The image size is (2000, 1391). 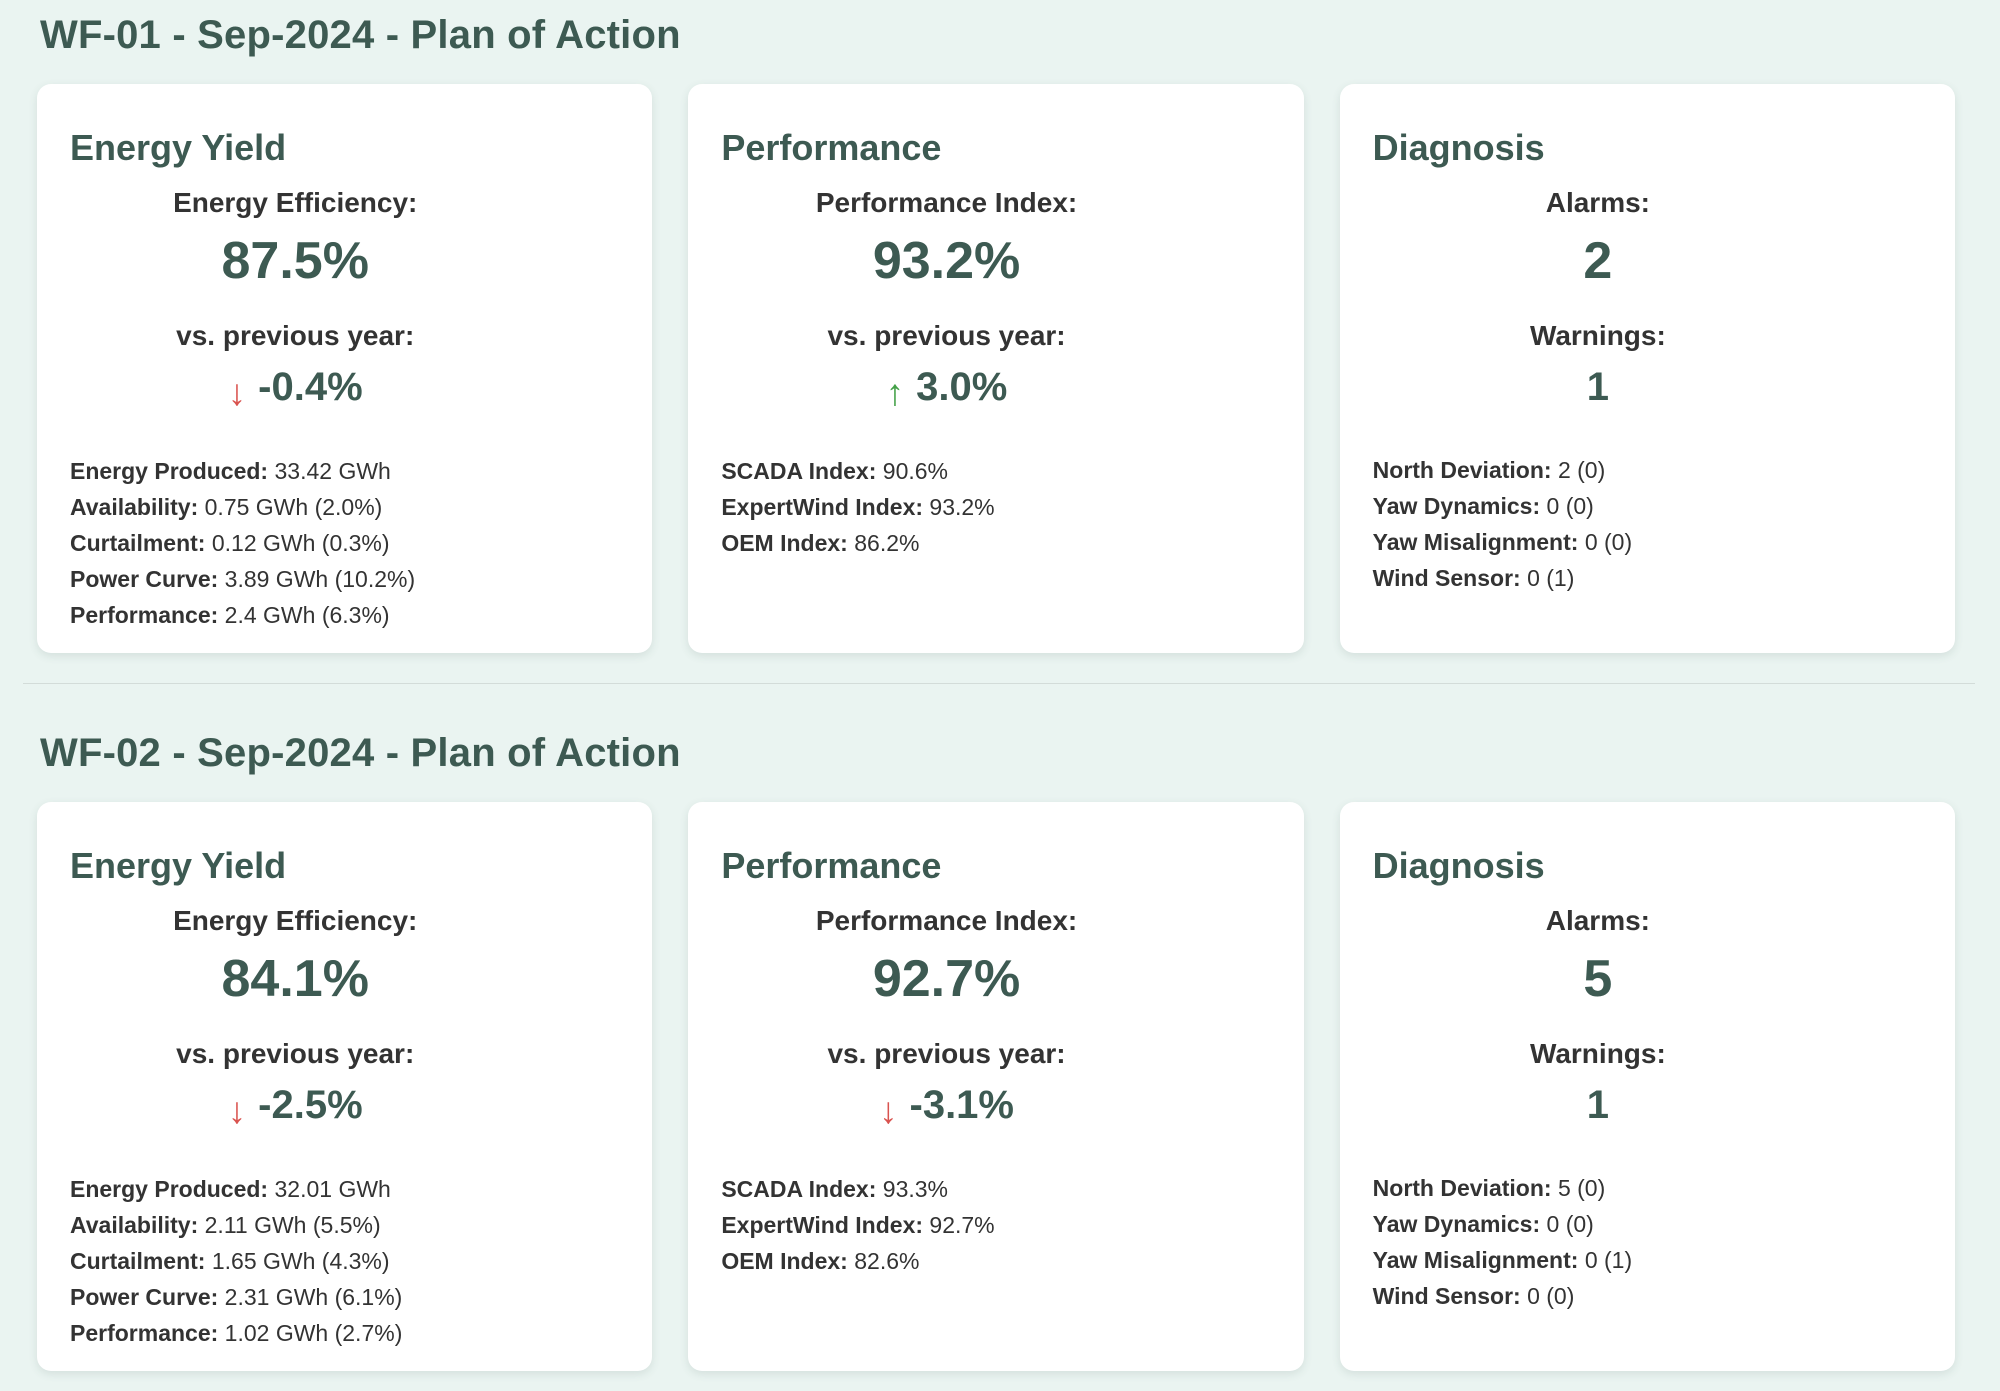 What do you see at coordinates (1581, 1188) in the screenshot?
I see `detail-value: 5 (0)` at bounding box center [1581, 1188].